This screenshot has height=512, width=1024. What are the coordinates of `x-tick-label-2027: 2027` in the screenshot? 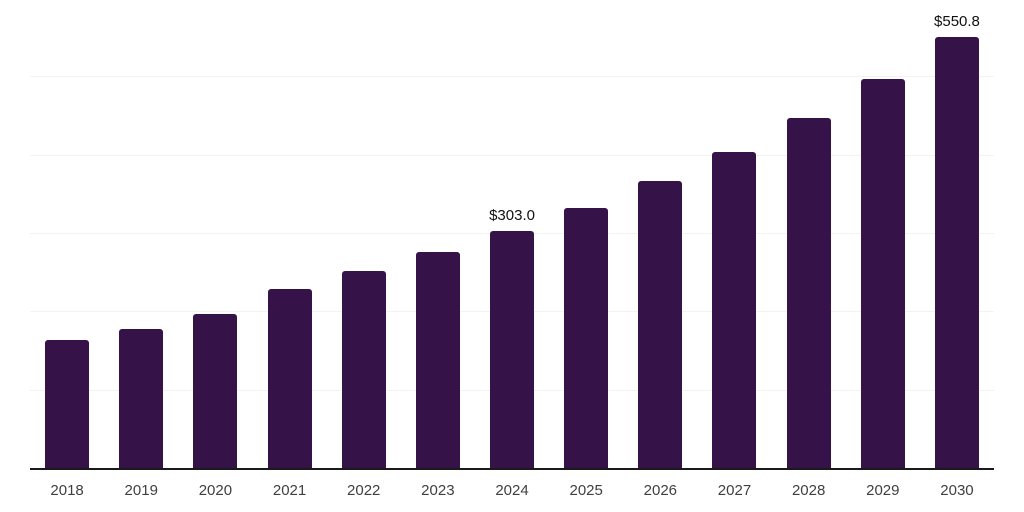 It's located at (734, 490).